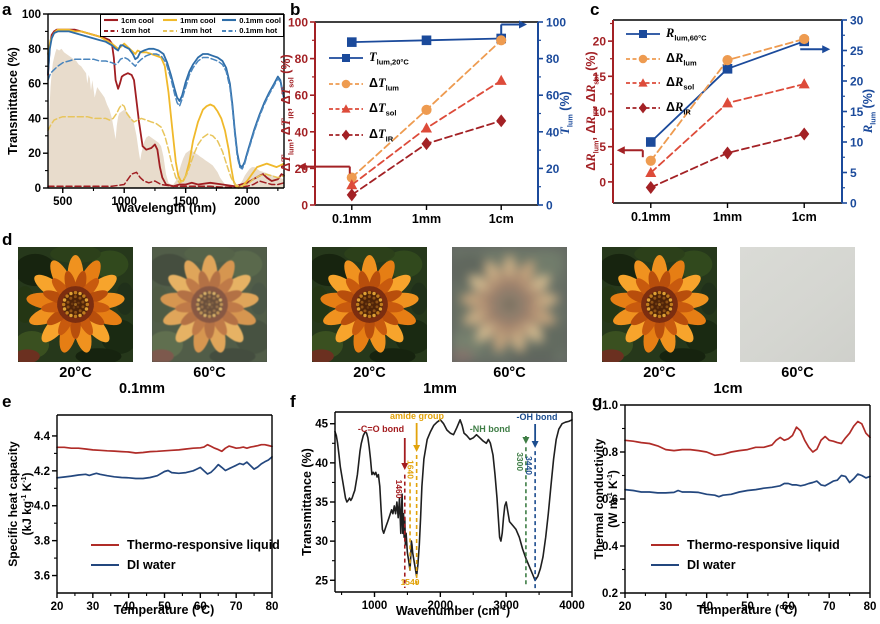 The height and width of the screenshot is (624, 880). Describe the element at coordinates (440, 389) in the screenshot. I see `thickness-label-1mm: 1mm` at that location.